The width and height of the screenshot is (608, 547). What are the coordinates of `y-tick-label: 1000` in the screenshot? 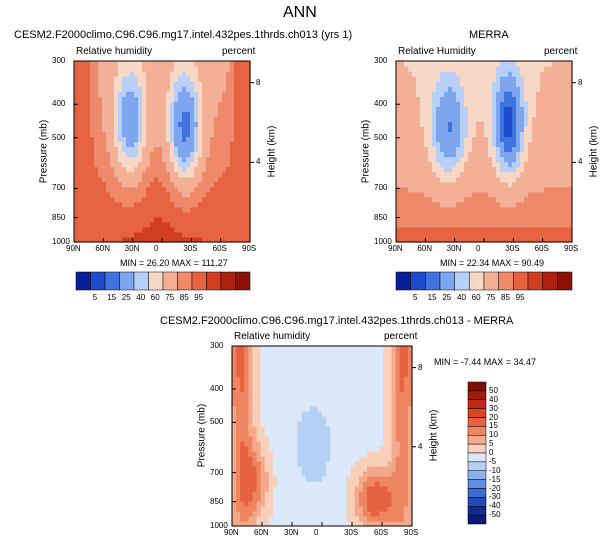 It's located at (61, 241).